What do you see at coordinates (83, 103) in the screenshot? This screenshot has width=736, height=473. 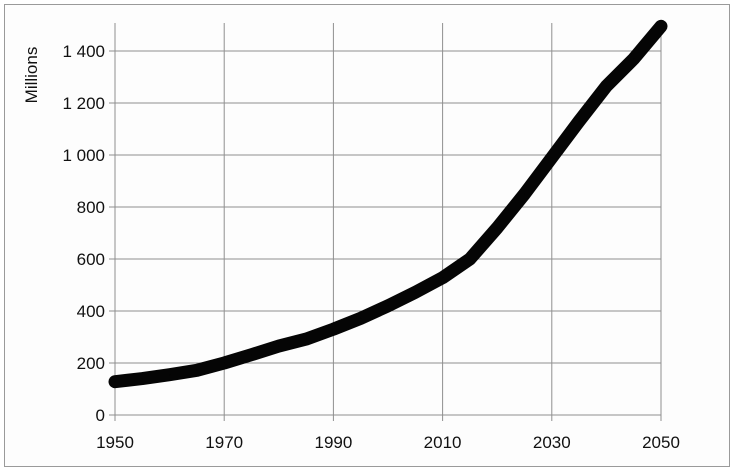 I see `y-tick-label: 1 200` at bounding box center [83, 103].